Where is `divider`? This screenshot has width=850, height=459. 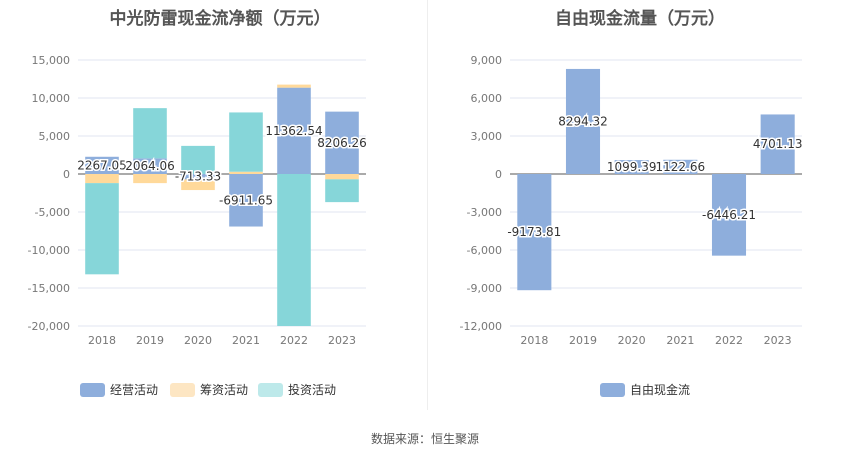 divider is located at coordinates (427, 205).